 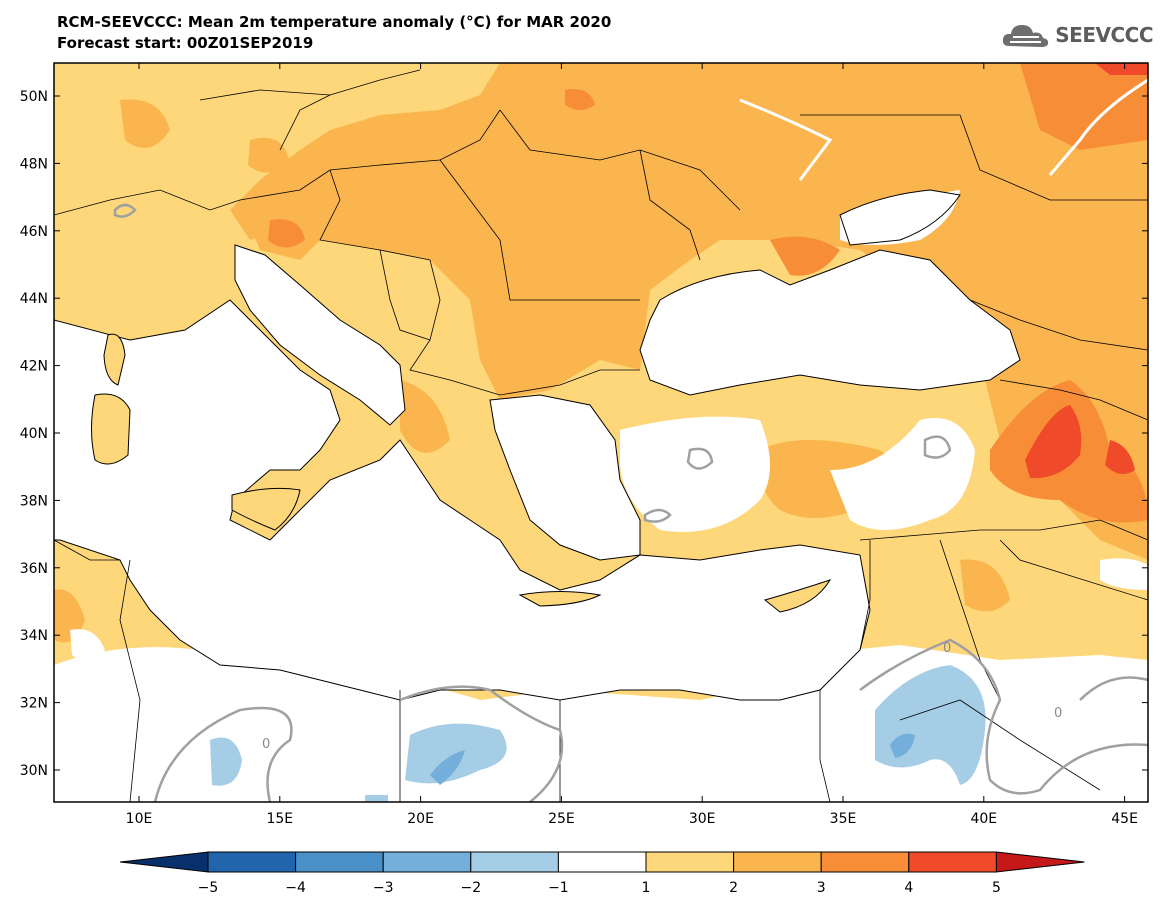 What do you see at coordinates (830, 322) in the screenshot?
I see `black-sea` at bounding box center [830, 322].